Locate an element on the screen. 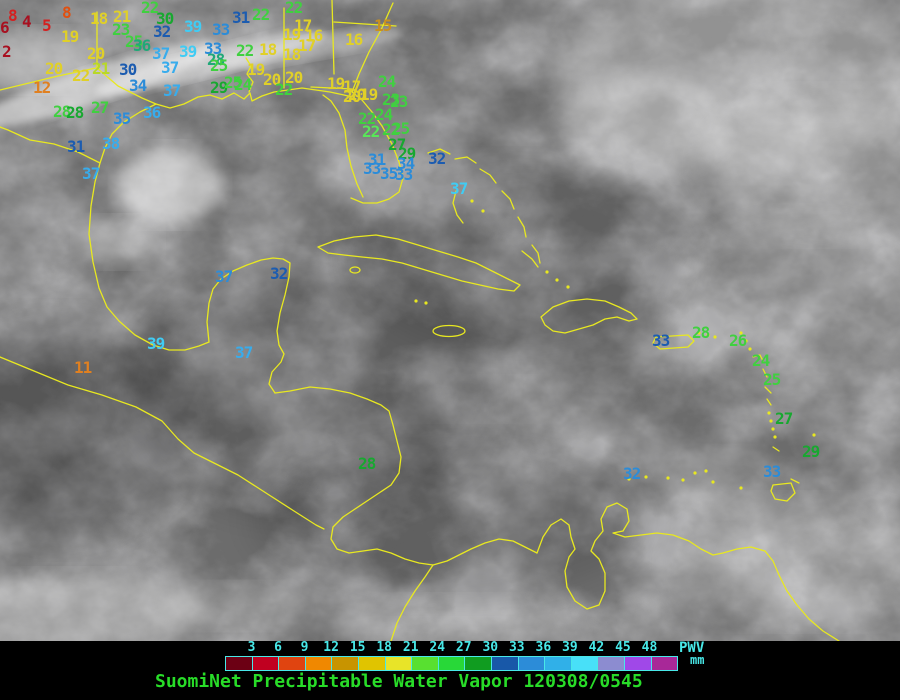 This screenshot has width=900, height=700. pwv-units-label: PWV is located at coordinates (692, 648).